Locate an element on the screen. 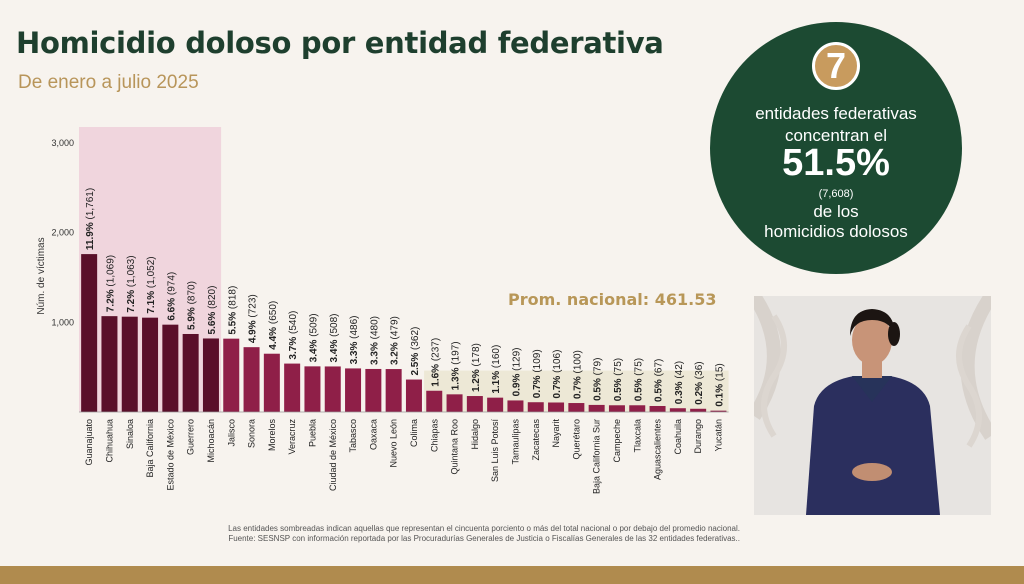 The height and width of the screenshot is (584, 1024). summary-victims: (7,608) is located at coordinates (836, 194).